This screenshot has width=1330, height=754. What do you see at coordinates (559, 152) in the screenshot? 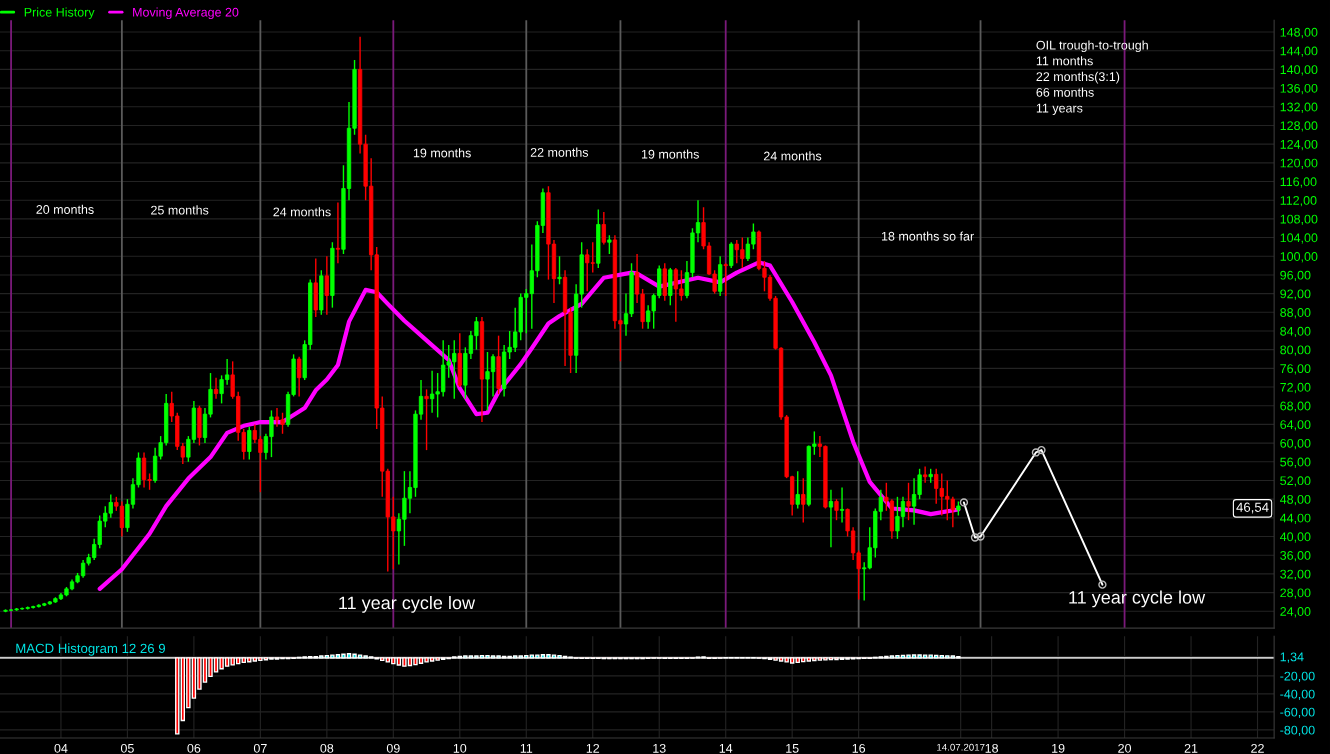
I see `annotation: 22 months` at bounding box center [559, 152].